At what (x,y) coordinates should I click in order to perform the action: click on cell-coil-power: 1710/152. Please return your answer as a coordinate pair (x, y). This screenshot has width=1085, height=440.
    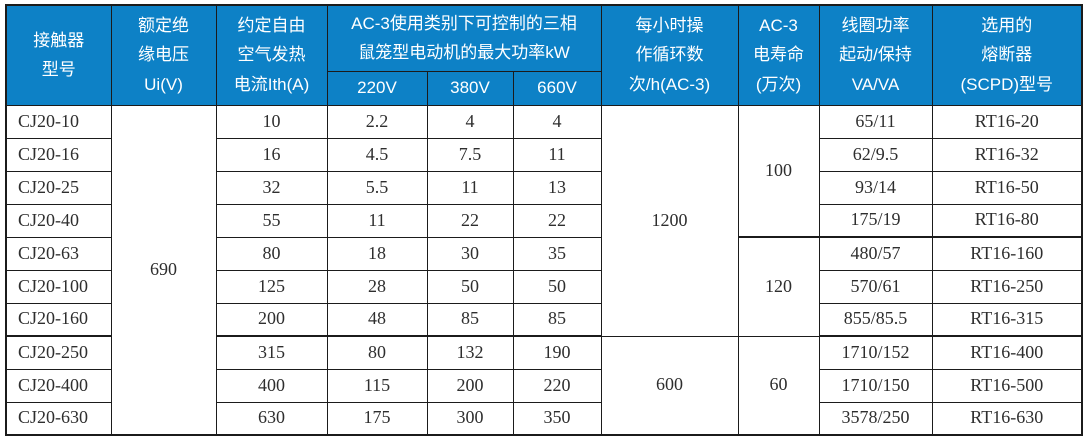
    Looking at the image, I should click on (875, 352).